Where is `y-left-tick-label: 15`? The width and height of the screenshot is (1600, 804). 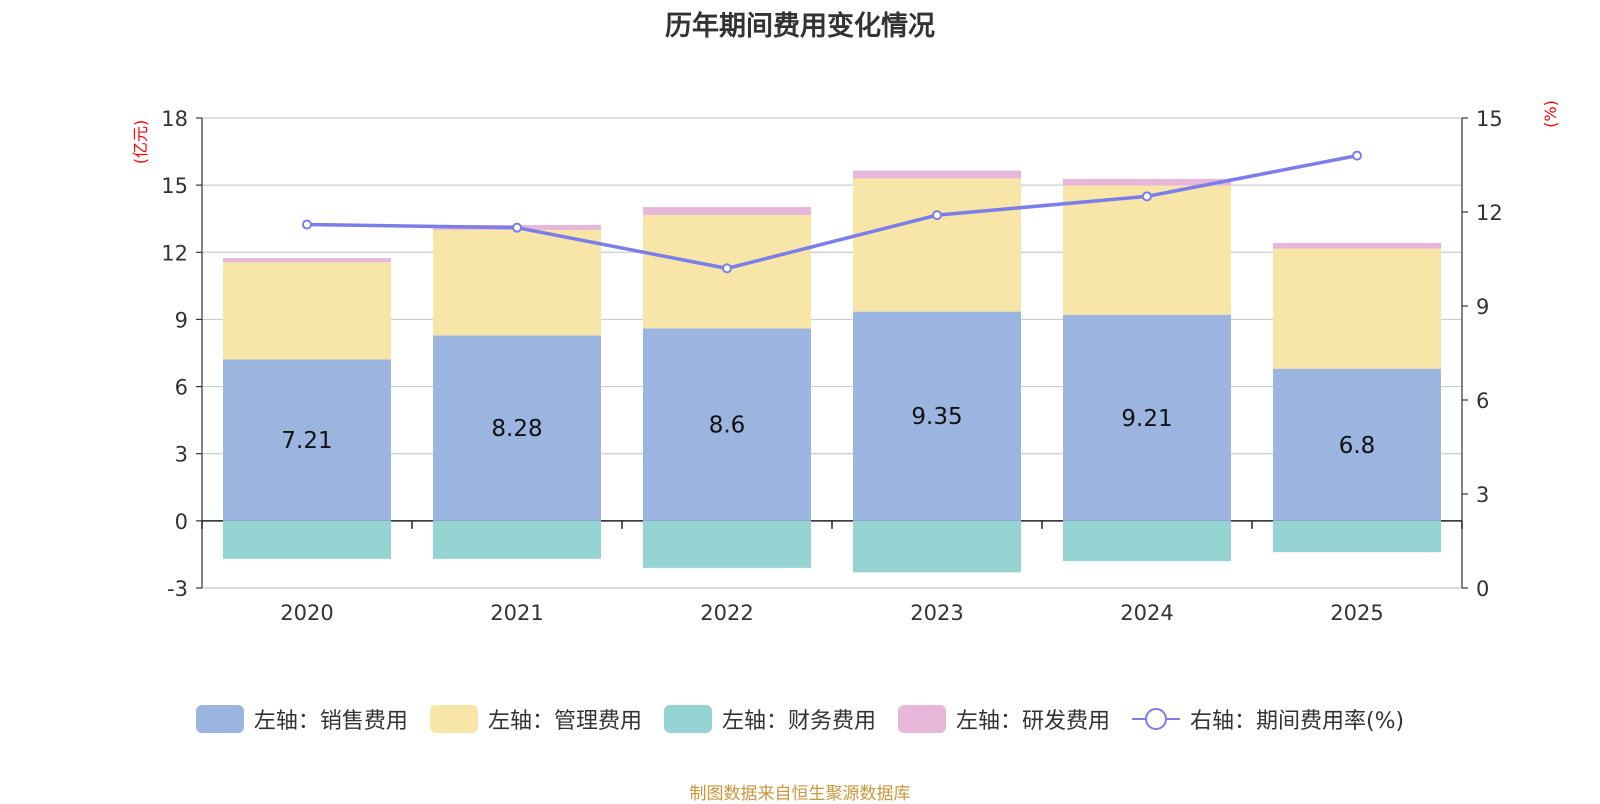 y-left-tick-label: 15 is located at coordinates (174, 186).